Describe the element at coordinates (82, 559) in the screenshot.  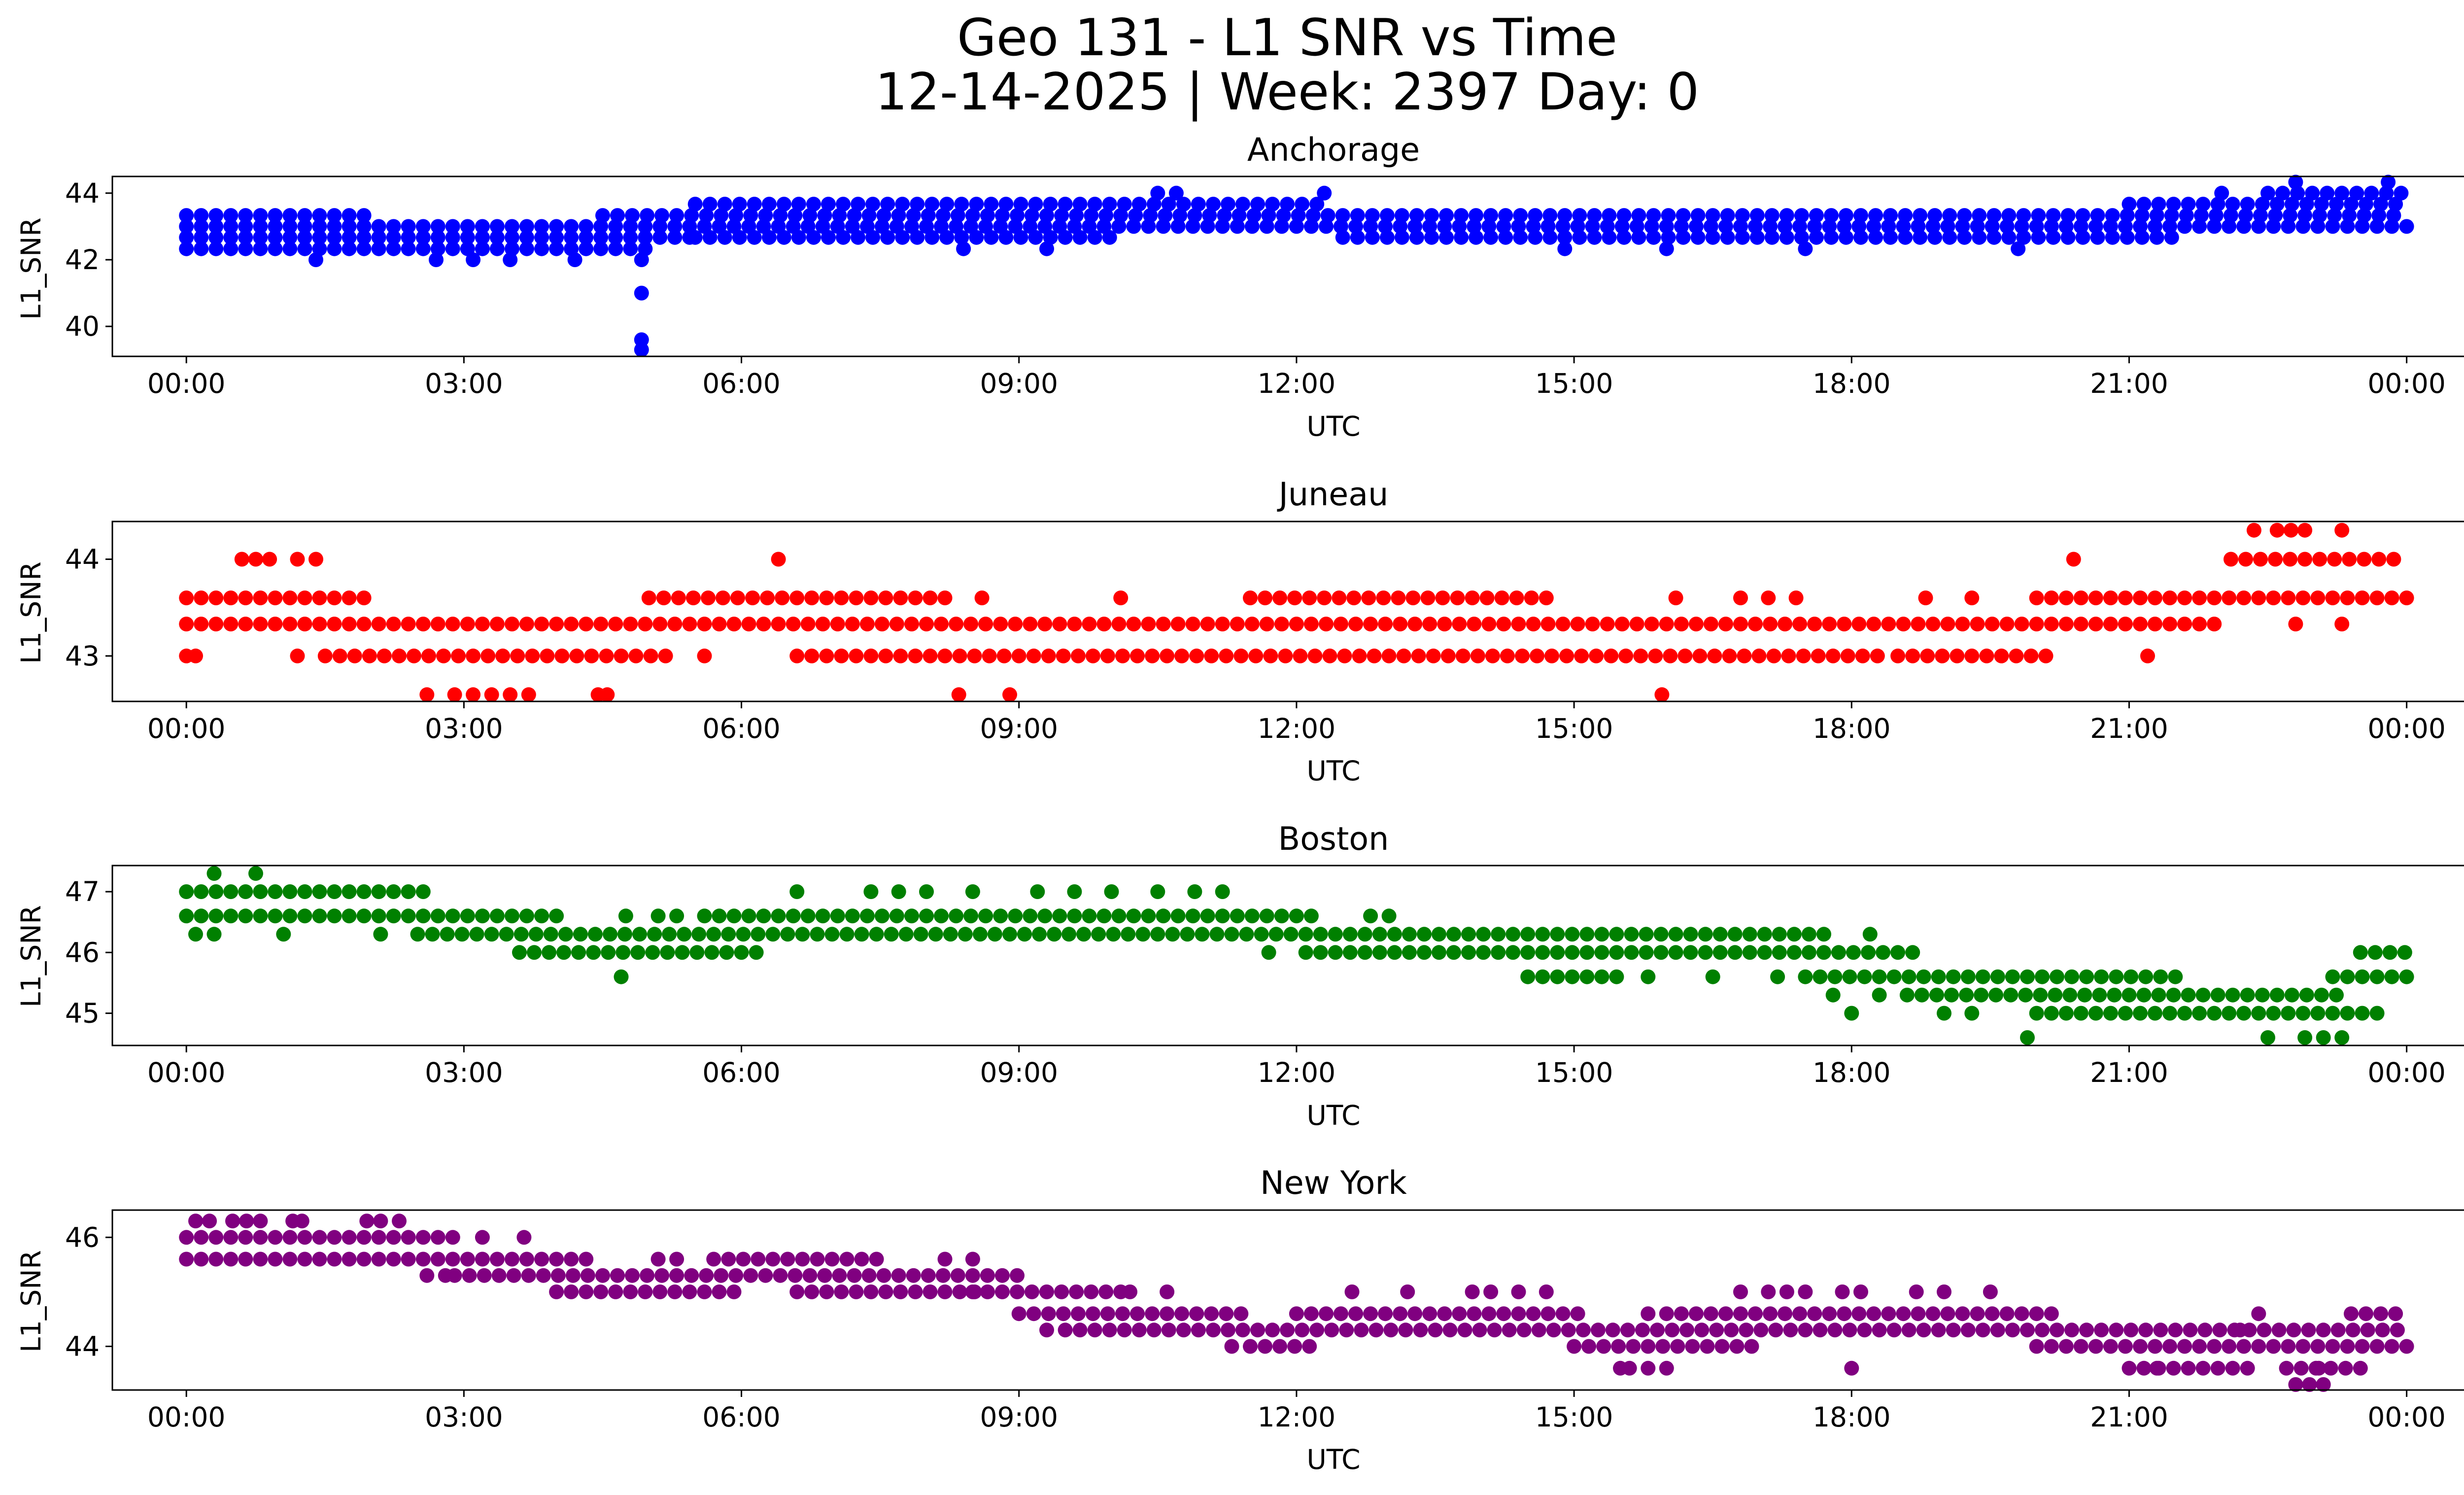
I see `y-tick-label: 44` at that location.